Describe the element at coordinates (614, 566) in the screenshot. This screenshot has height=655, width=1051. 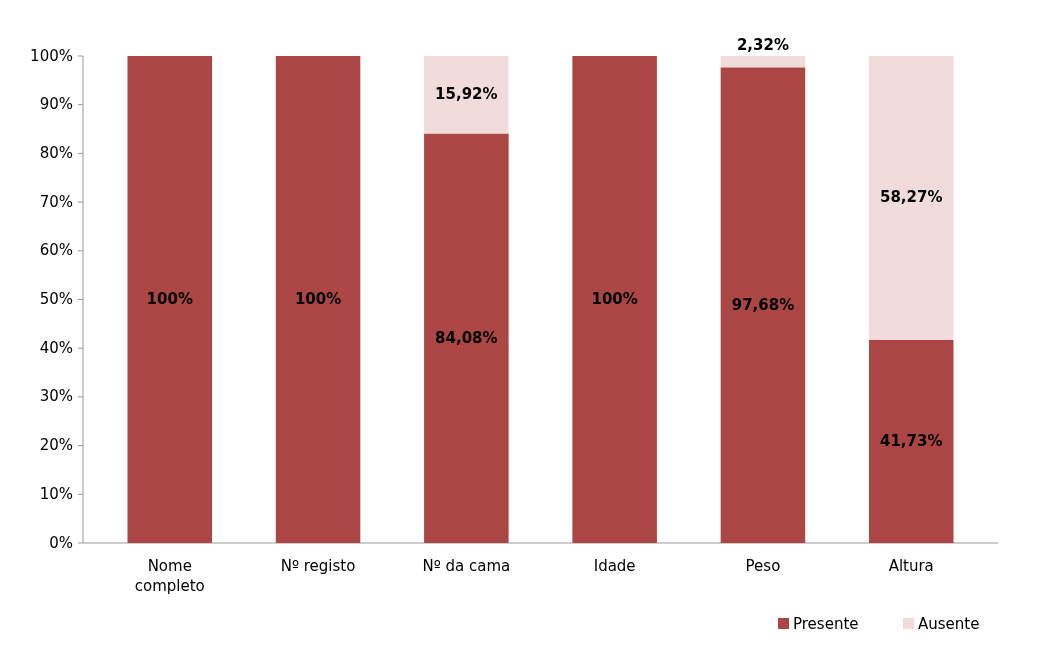
I see `x-tick-label: Idade` at that location.